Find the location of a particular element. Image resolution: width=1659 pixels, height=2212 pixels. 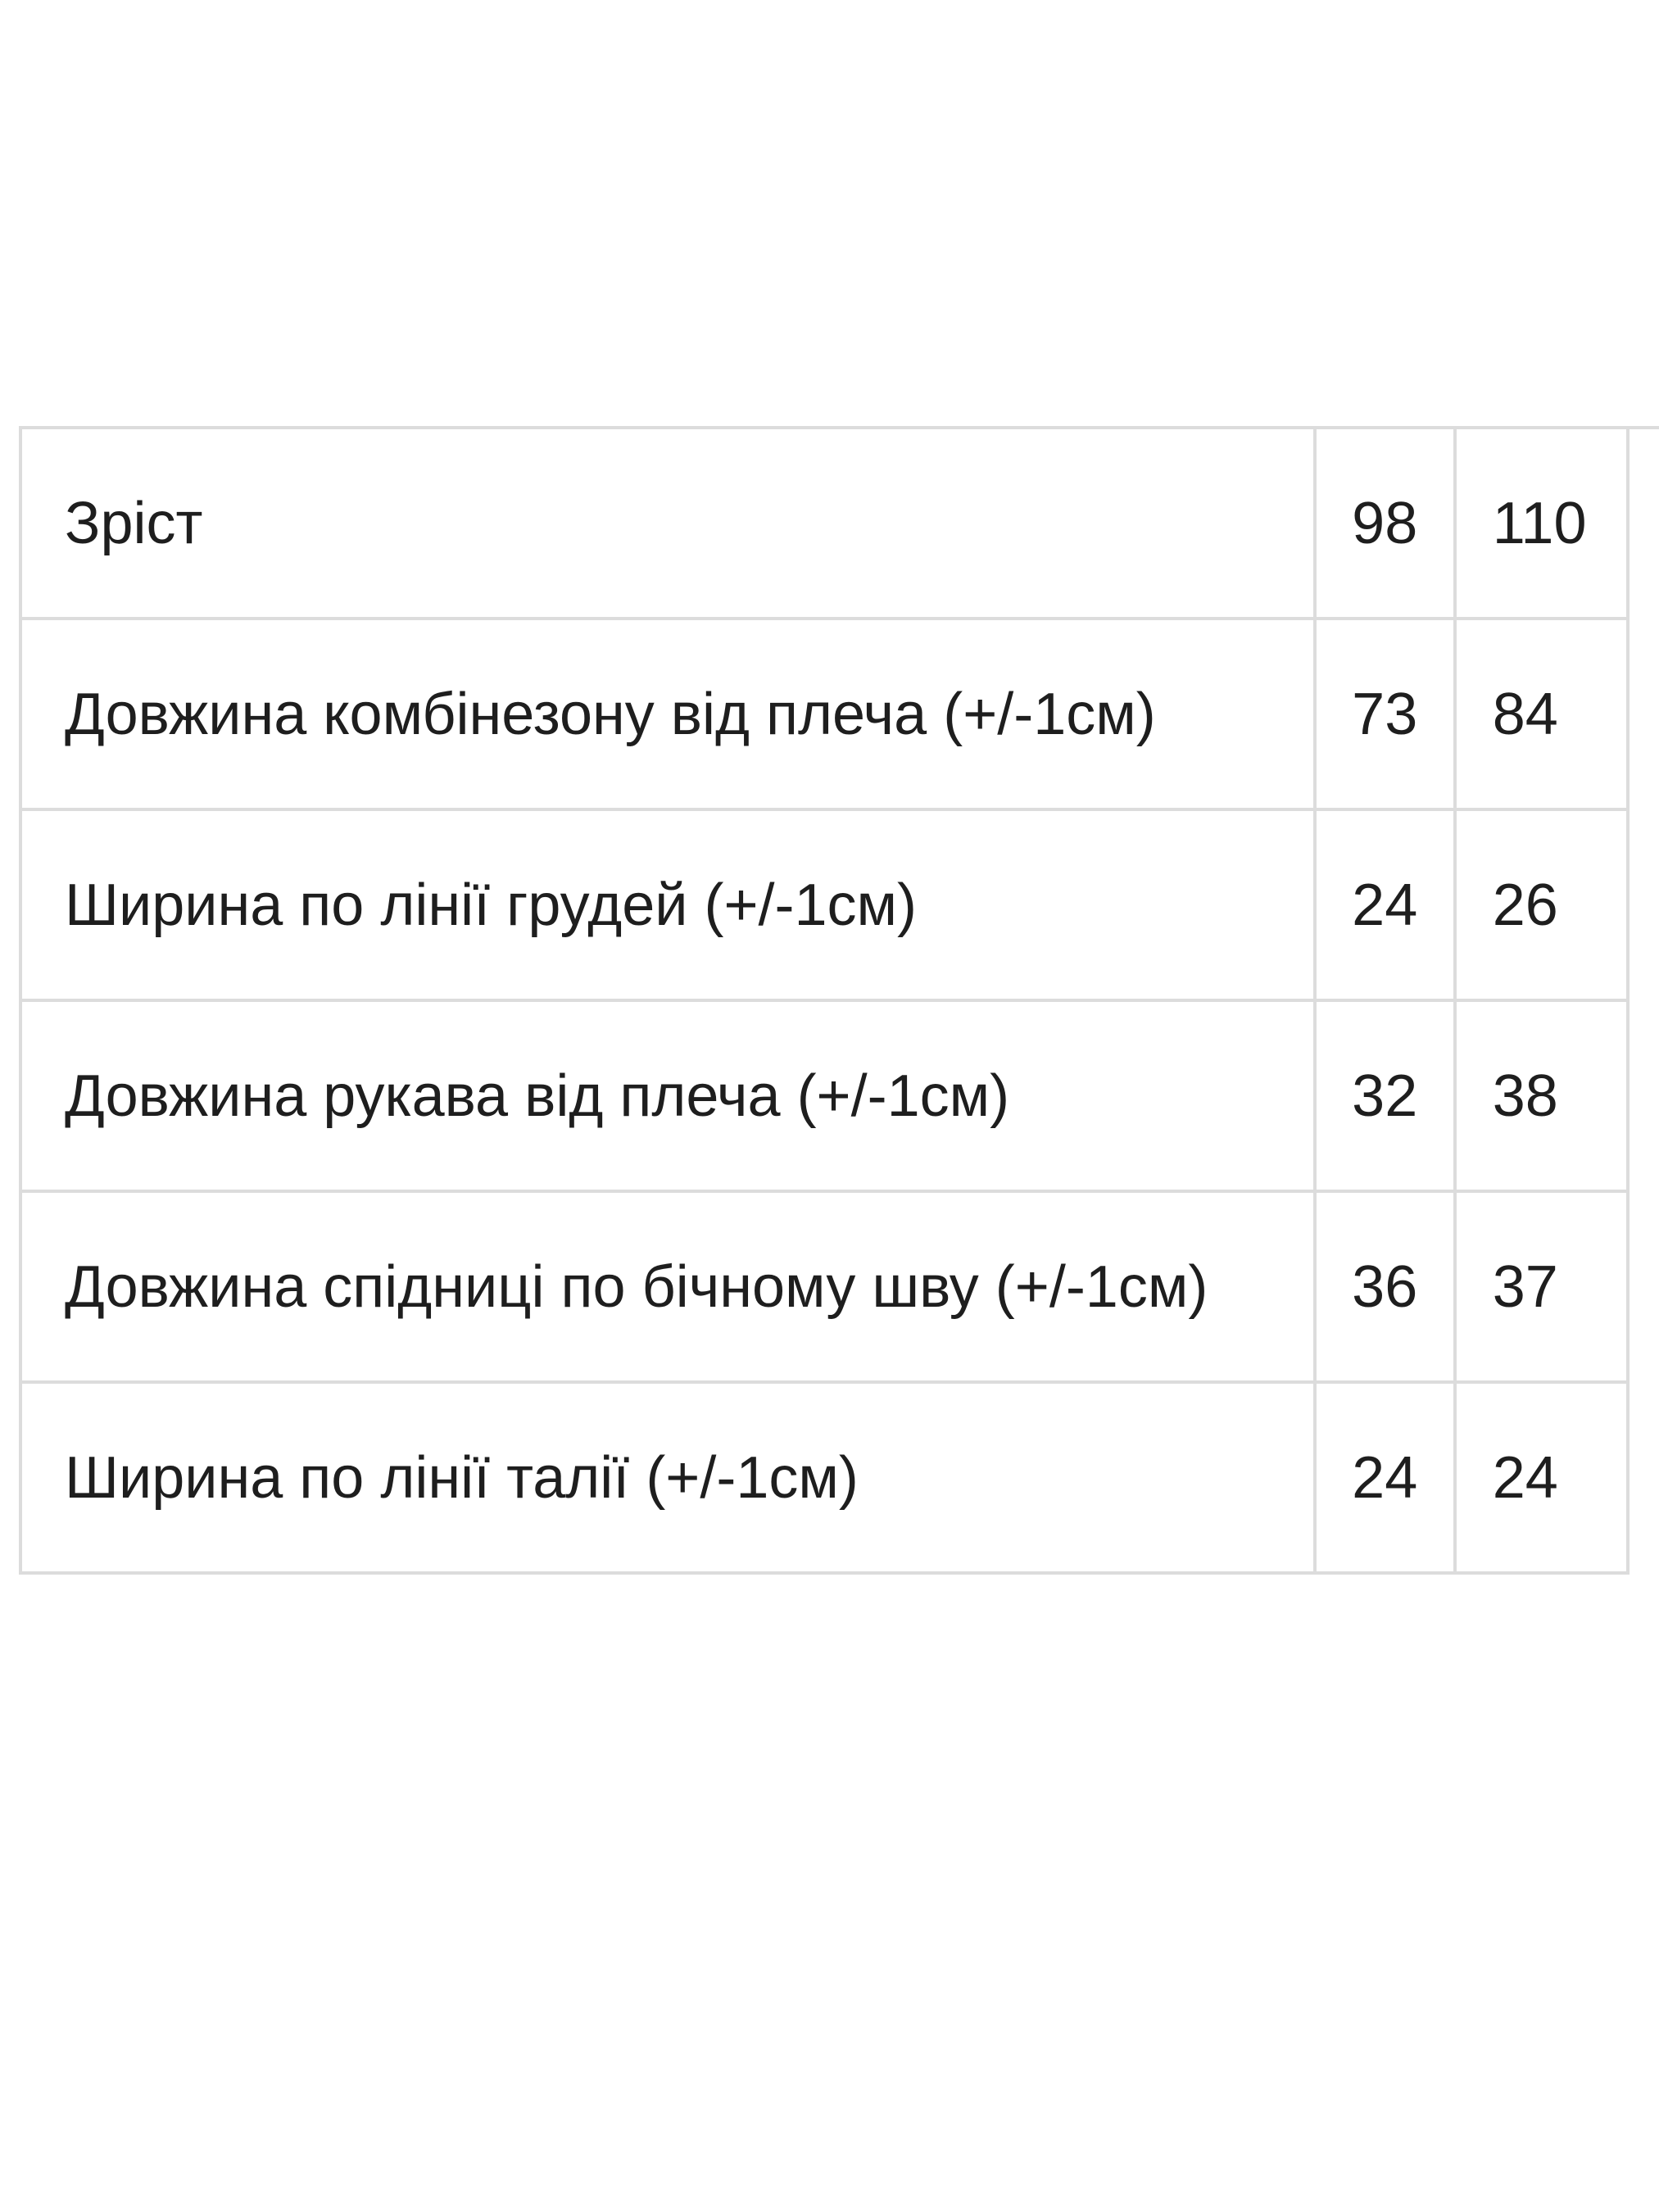

row-label: Довжина комбінезону від плеча (+/-1см) is located at coordinates (668, 714).